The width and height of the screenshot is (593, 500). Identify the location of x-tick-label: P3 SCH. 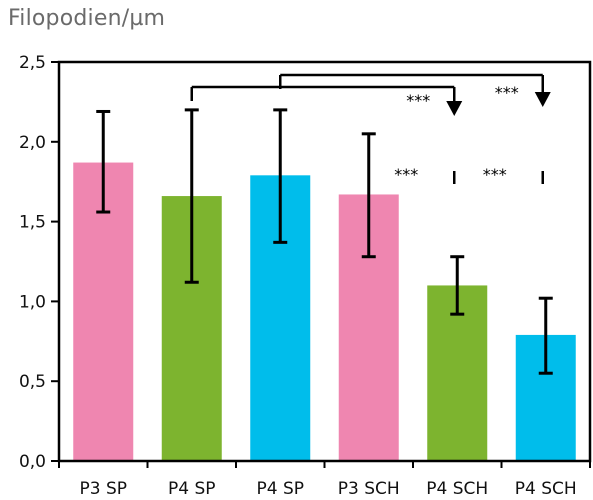
(369, 489).